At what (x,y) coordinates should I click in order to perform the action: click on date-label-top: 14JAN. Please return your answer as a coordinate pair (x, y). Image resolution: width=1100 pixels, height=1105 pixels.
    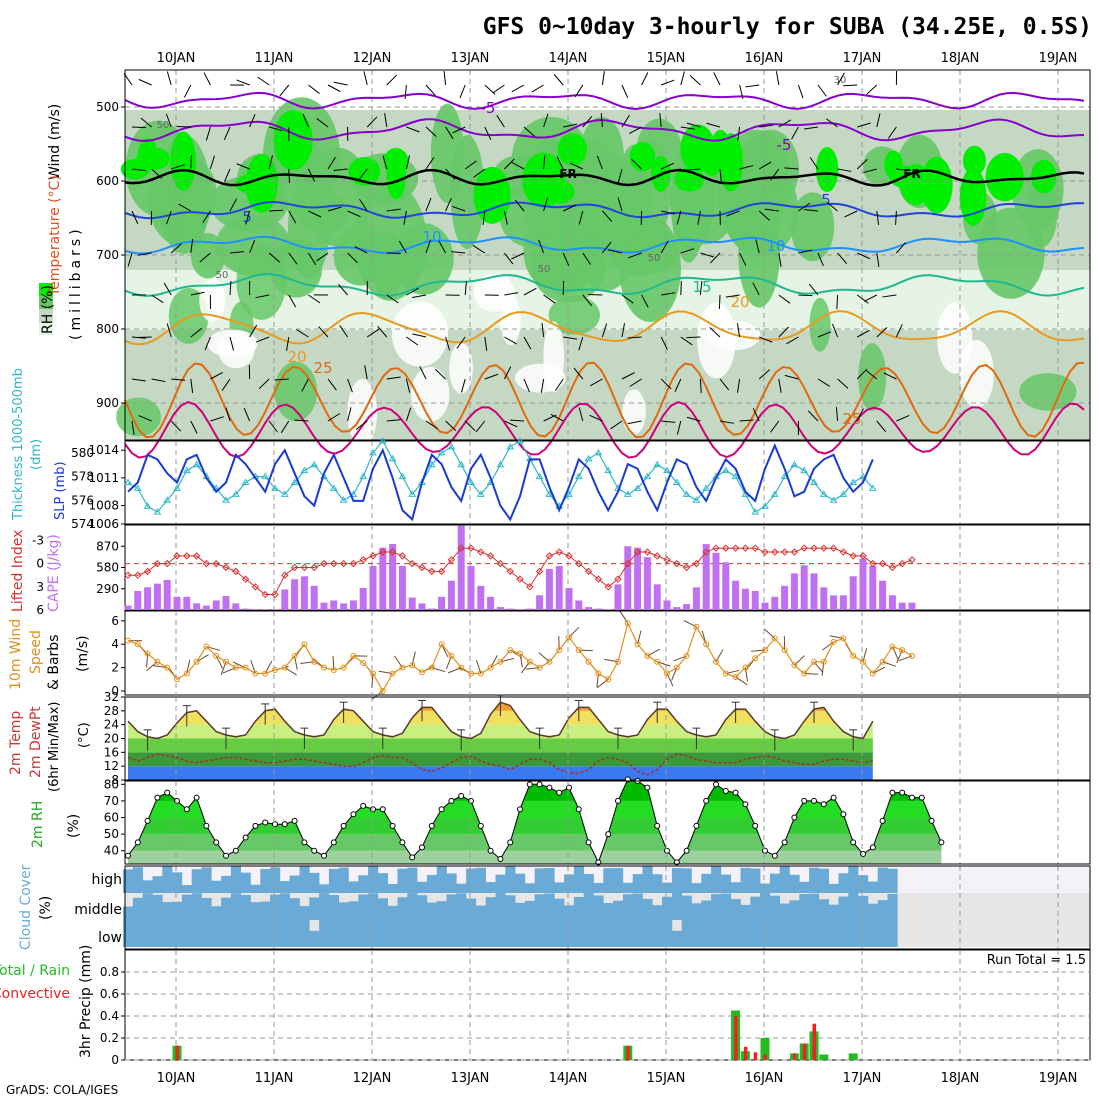
    Looking at the image, I should click on (568, 58).